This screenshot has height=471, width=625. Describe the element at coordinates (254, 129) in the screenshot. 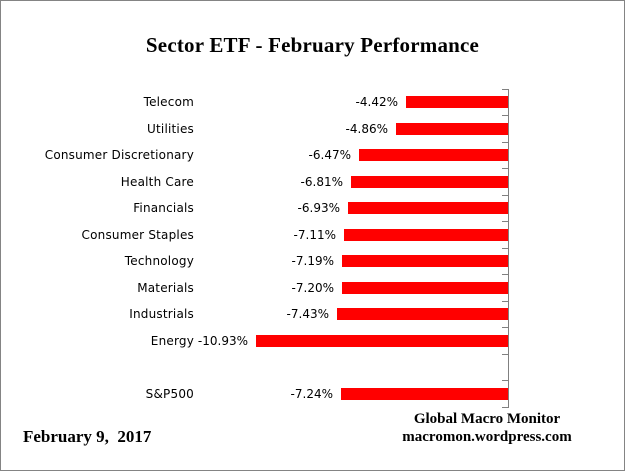

I see `bar-row: Utilities -4.86%` at that location.